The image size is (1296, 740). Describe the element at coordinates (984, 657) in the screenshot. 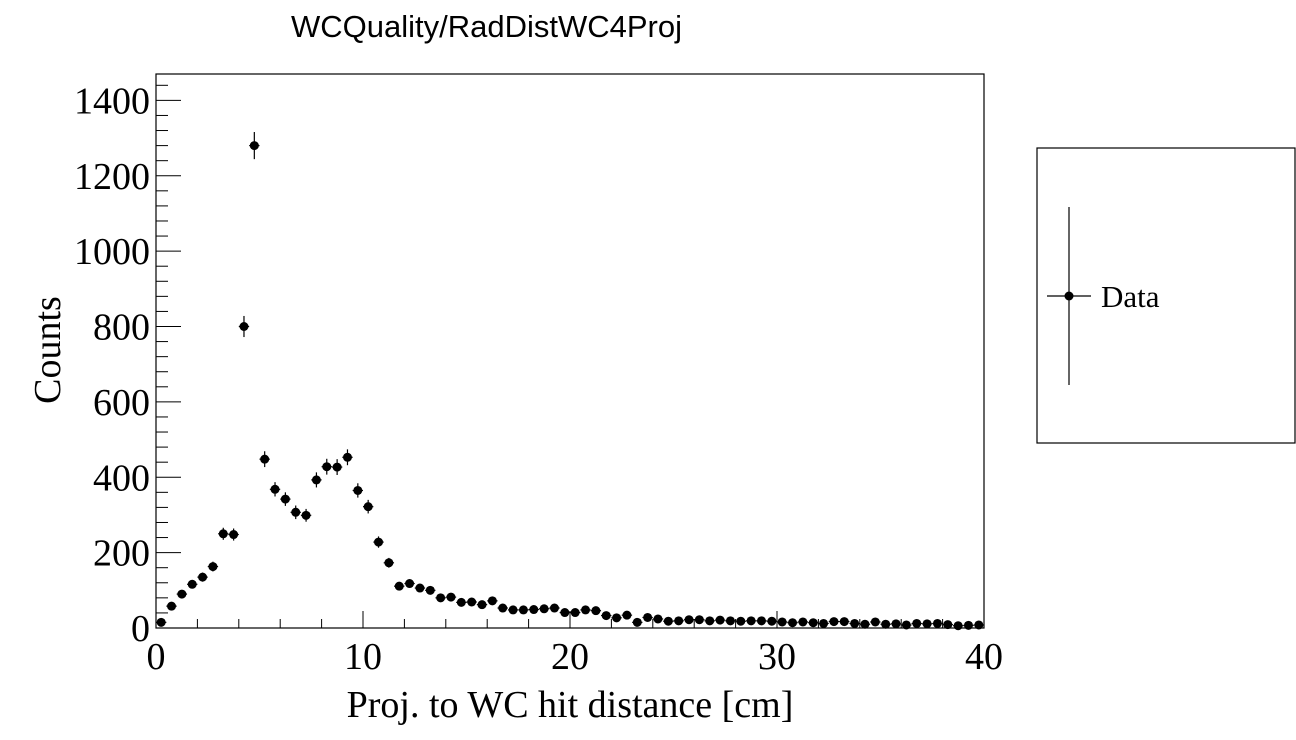

I see `x-tick-label: 40` at that location.